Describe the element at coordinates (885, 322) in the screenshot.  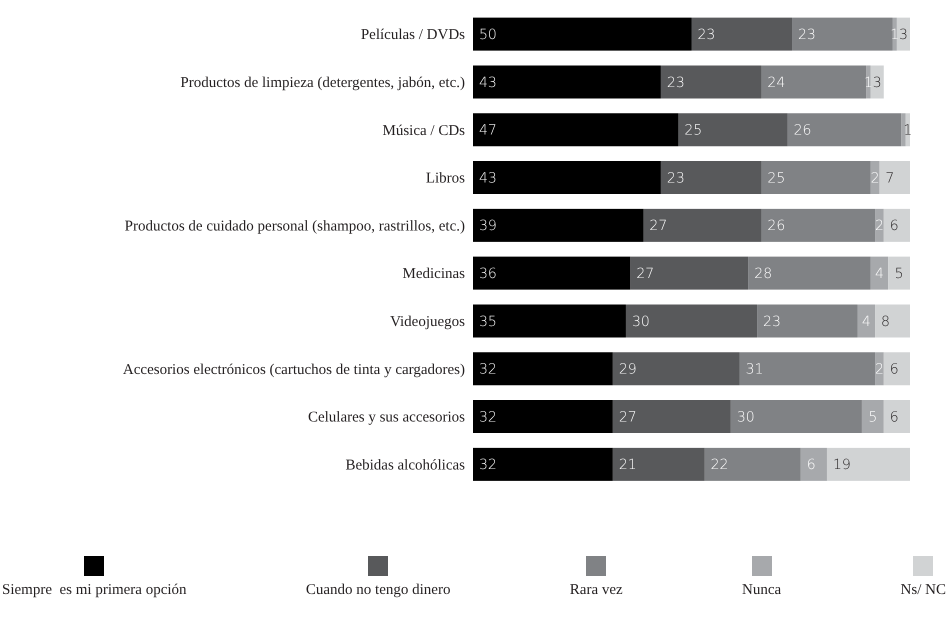
I see `data-label: 8` at that location.